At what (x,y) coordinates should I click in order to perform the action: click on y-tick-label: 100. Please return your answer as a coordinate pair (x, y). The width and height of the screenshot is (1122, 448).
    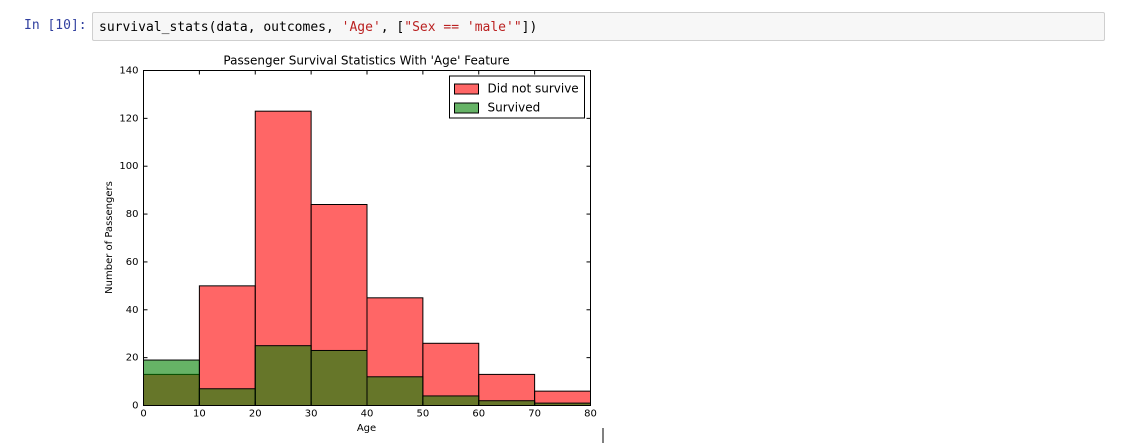
    Looking at the image, I should click on (128, 166).